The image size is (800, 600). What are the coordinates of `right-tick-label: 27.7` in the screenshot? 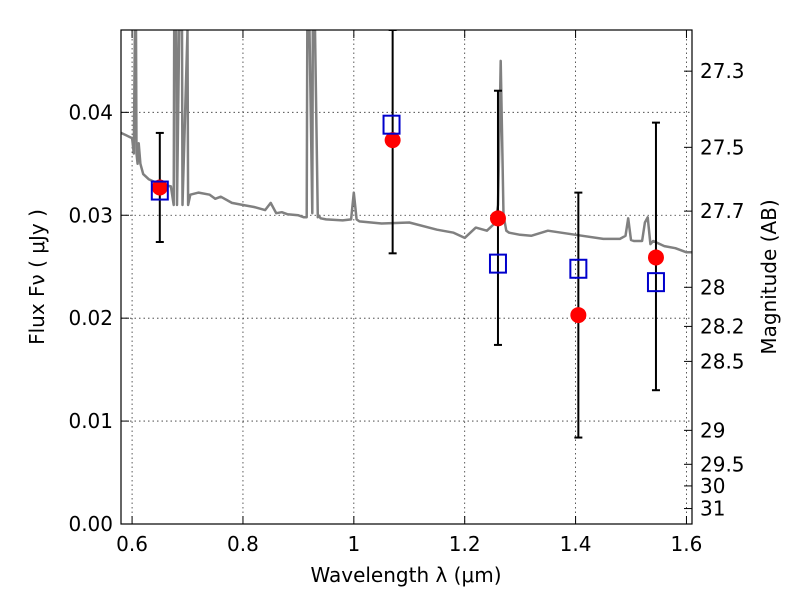 It's located at (722, 211).